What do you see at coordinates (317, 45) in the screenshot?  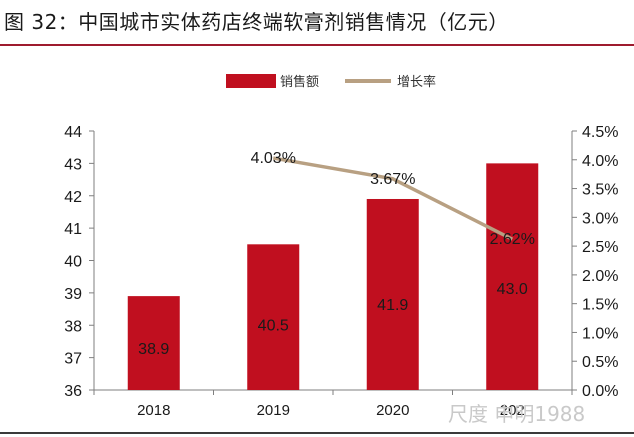 I see `title-divider` at bounding box center [317, 45].